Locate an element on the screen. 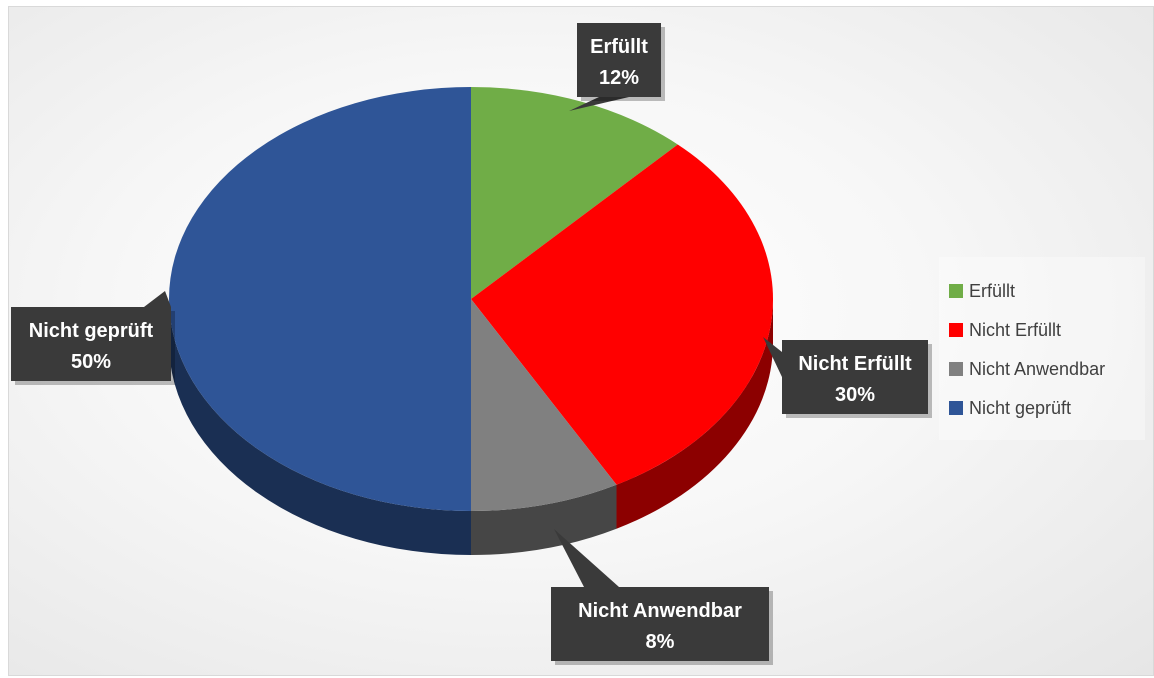 The width and height of the screenshot is (1154, 678). legend-label: Nicht Erfüllt is located at coordinates (1015, 329).